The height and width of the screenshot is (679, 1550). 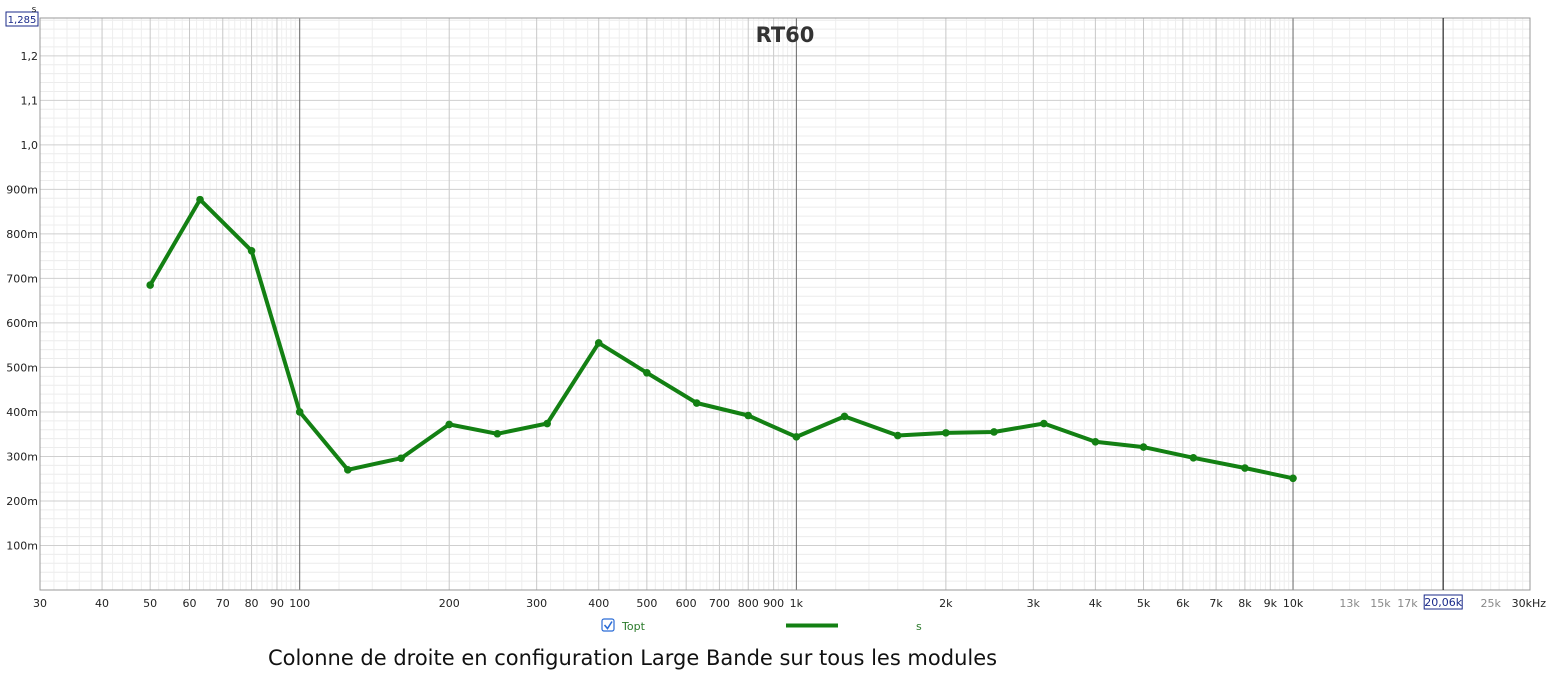 I want to click on y-axis-unit-tick: s, so click(x=34, y=10).